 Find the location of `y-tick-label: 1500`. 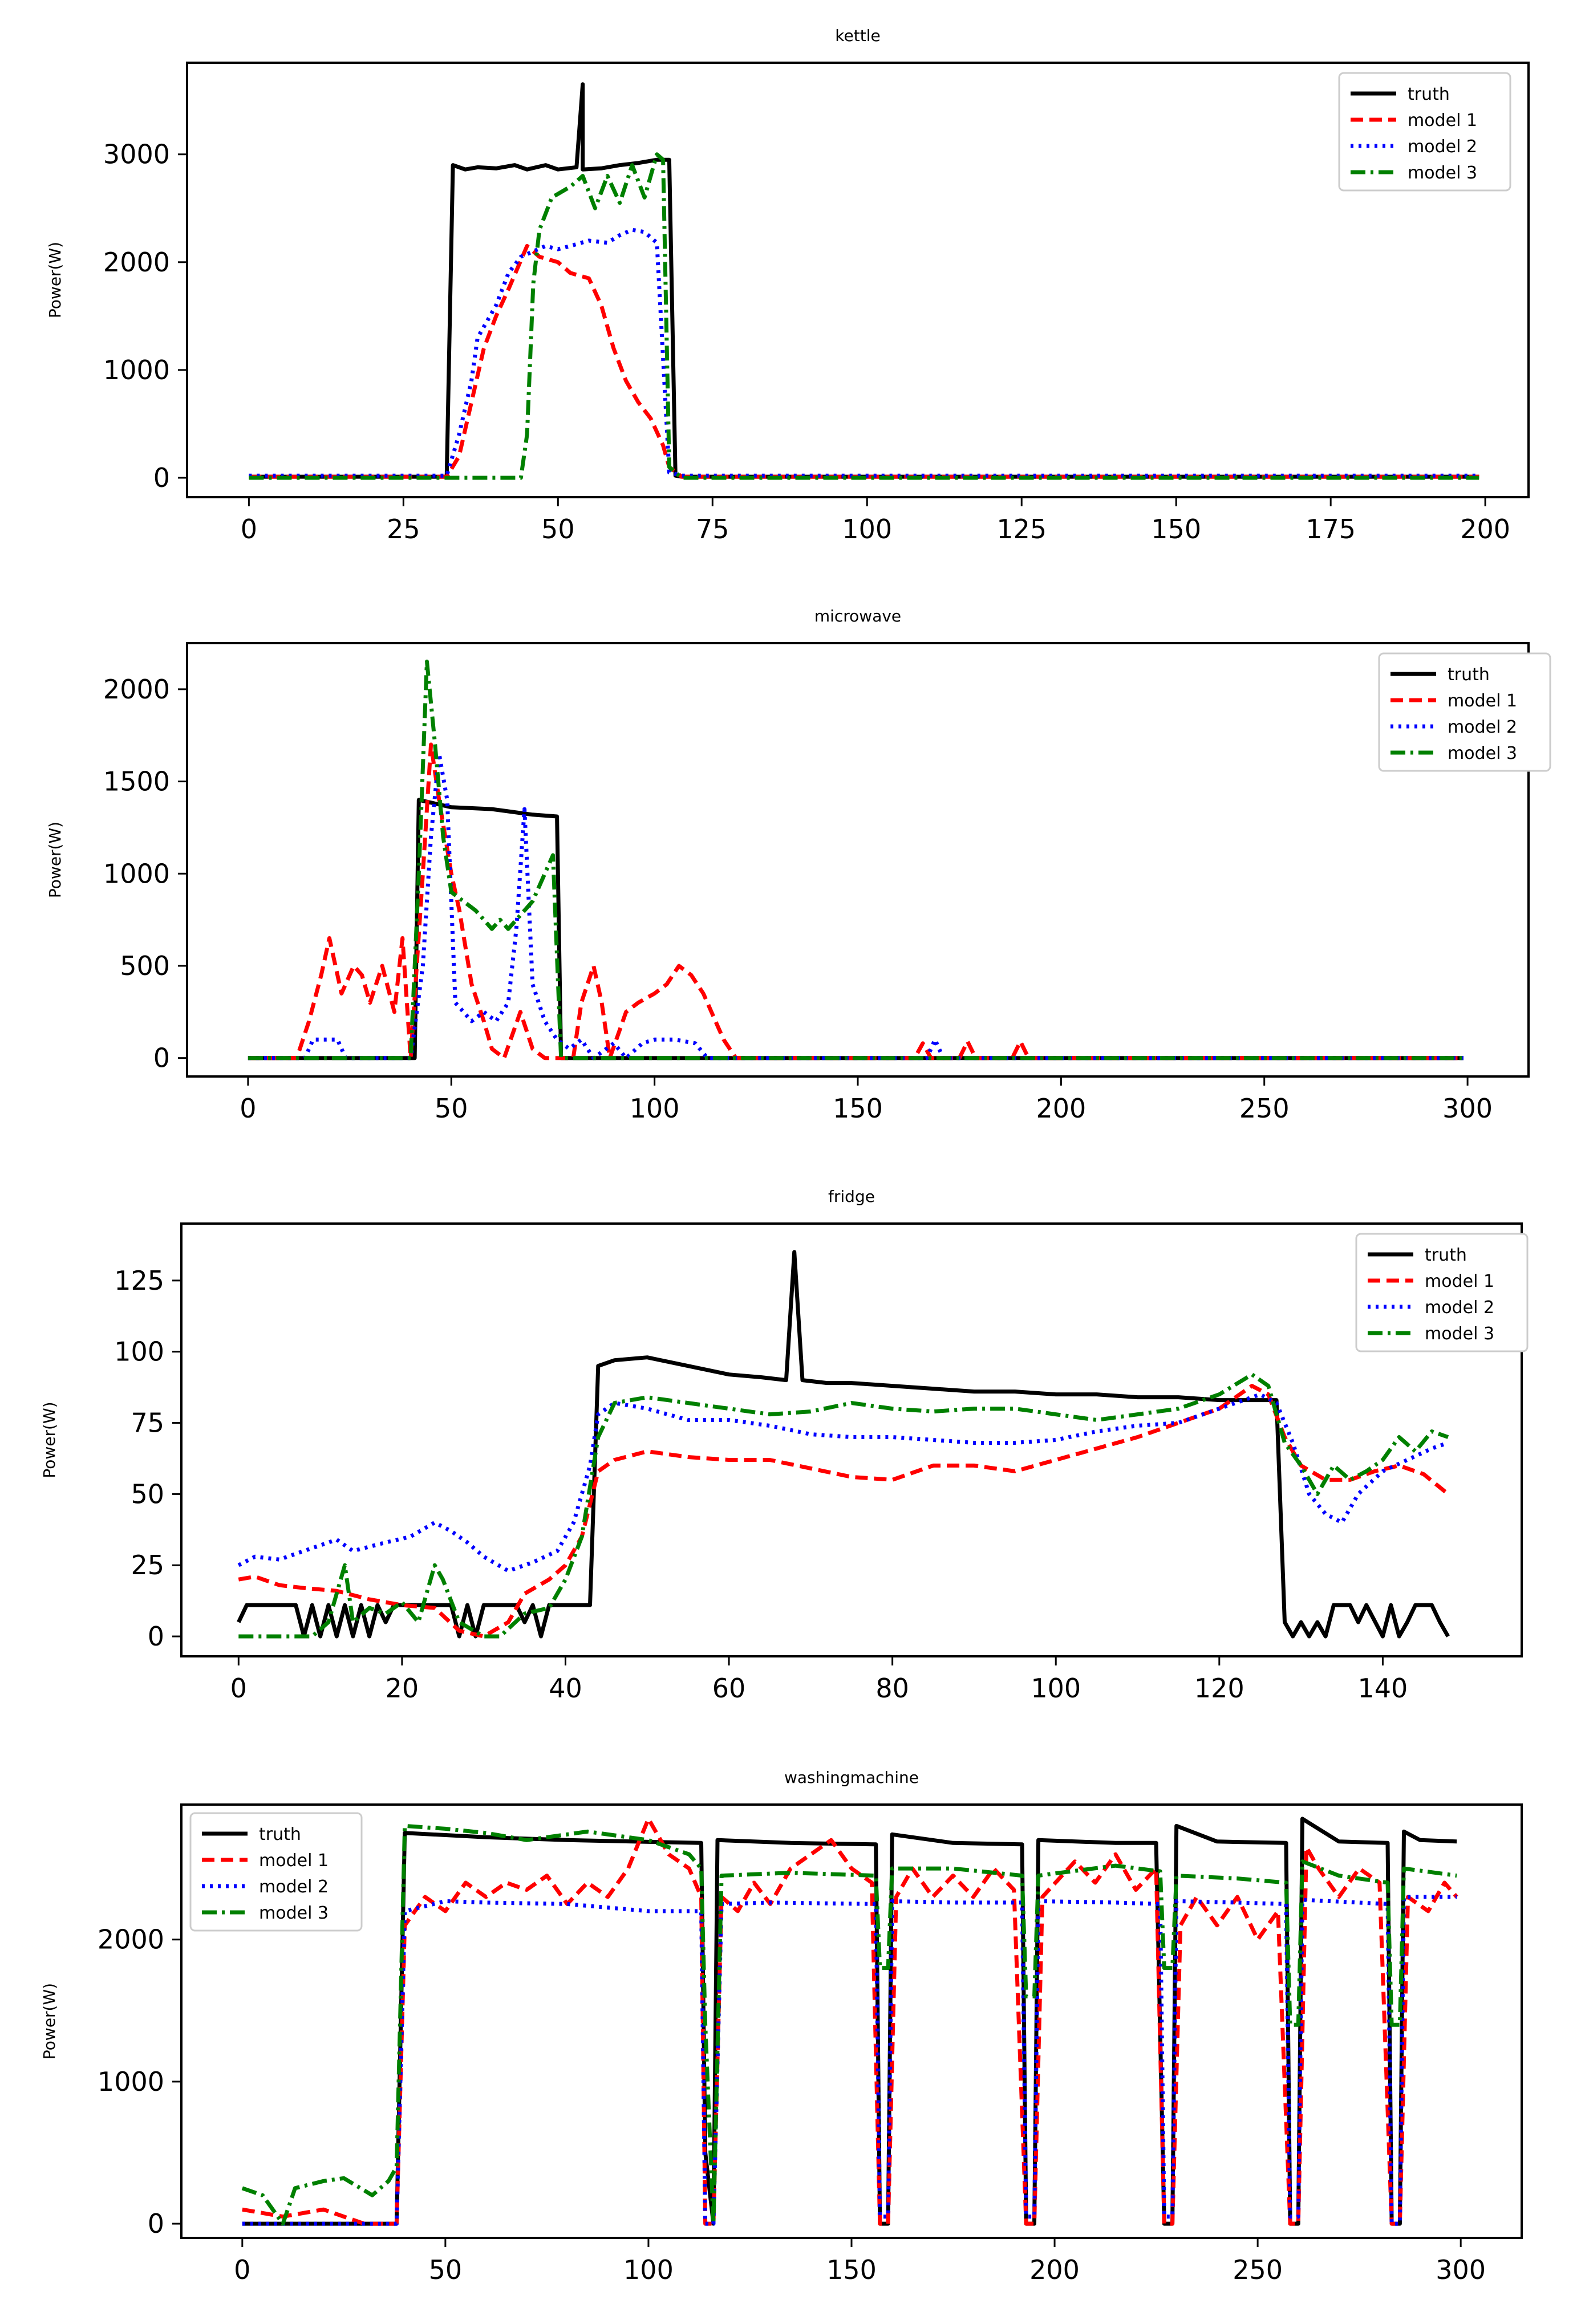

y-tick-label: 1500 is located at coordinates (136, 781).